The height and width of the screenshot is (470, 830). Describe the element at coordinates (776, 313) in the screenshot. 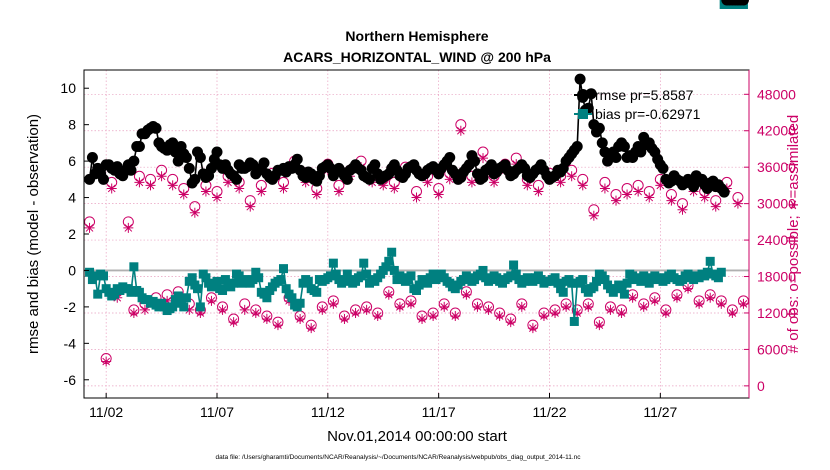

I see `y-right-tick-label: 12000` at that location.